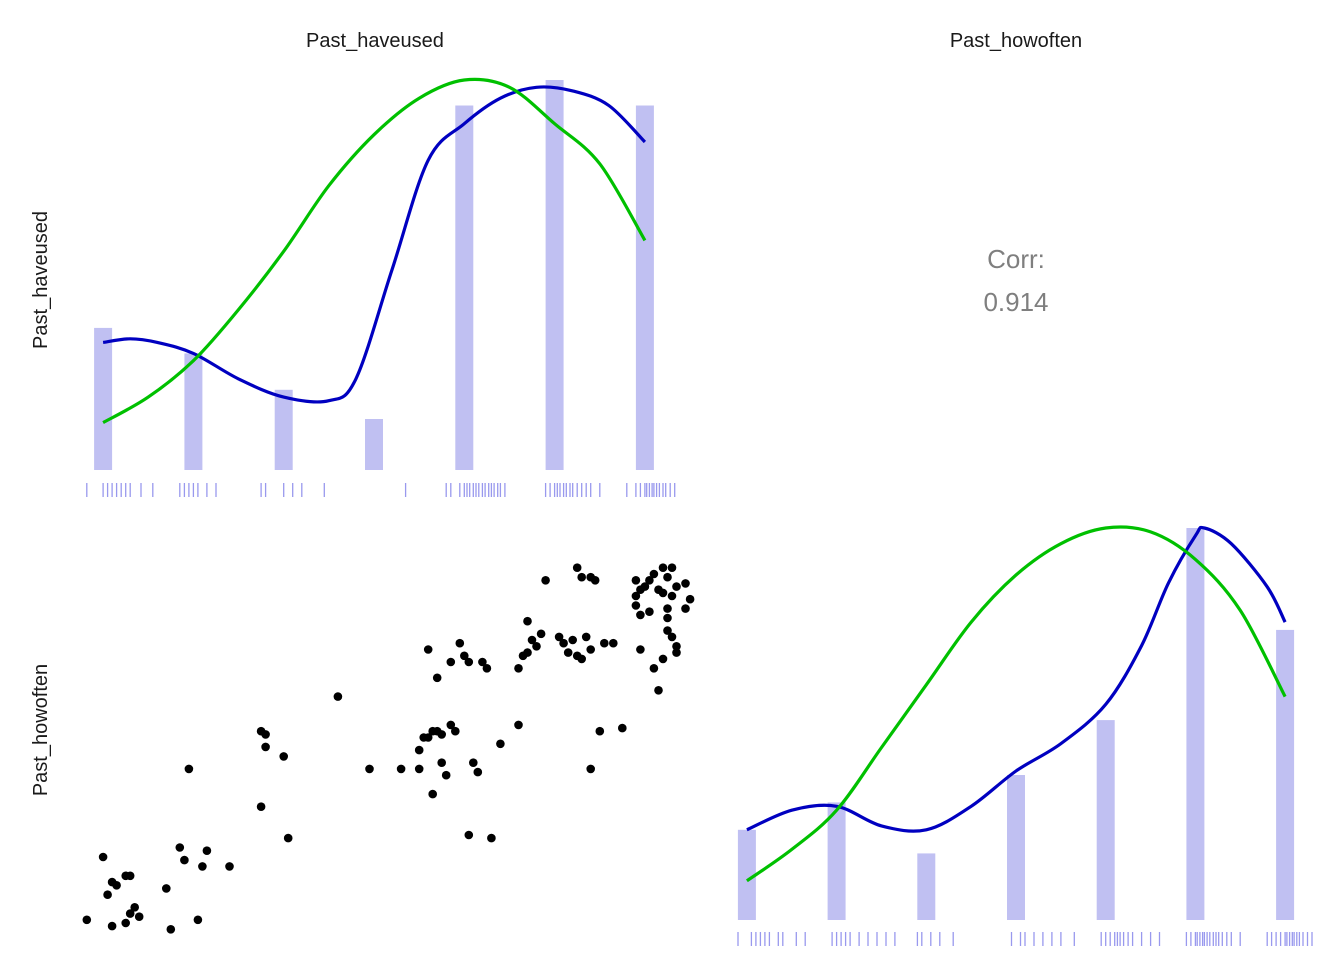 This screenshot has width=1344, height=960. What do you see at coordinates (41, 280) in the screenshot?
I see `strip-label-left-top: Past_haveused` at bounding box center [41, 280].